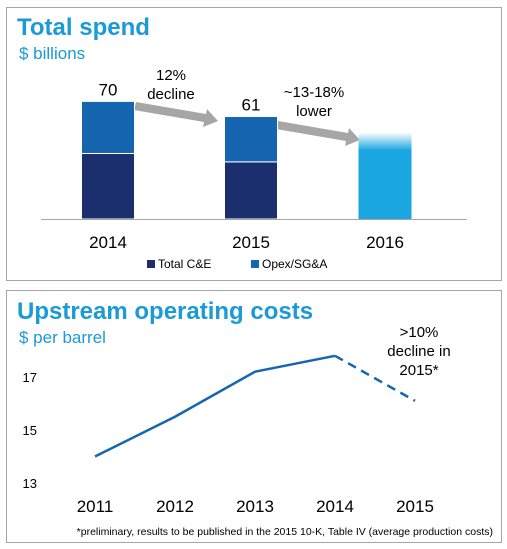  Describe the element at coordinates (52, 53) in the screenshot. I see `total-spend-subtitle: $ billions` at that location.